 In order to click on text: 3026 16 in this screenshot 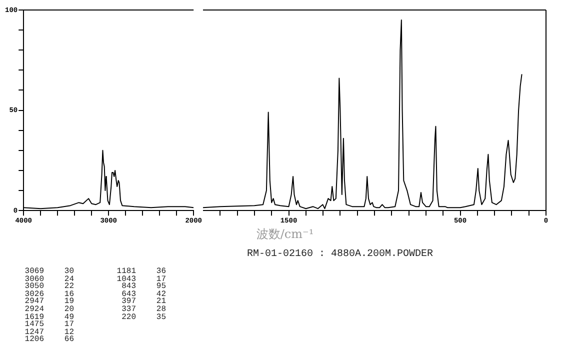, I will do `click(49, 294)`.